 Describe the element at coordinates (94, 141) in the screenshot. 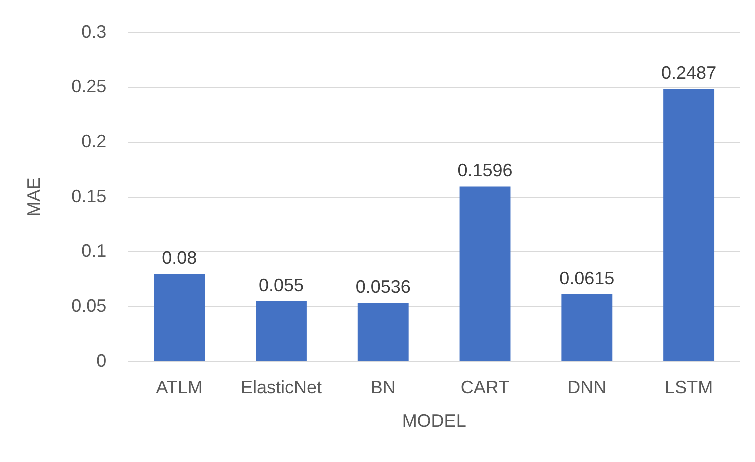

I see `y-tick-label: 0.2` at that location.